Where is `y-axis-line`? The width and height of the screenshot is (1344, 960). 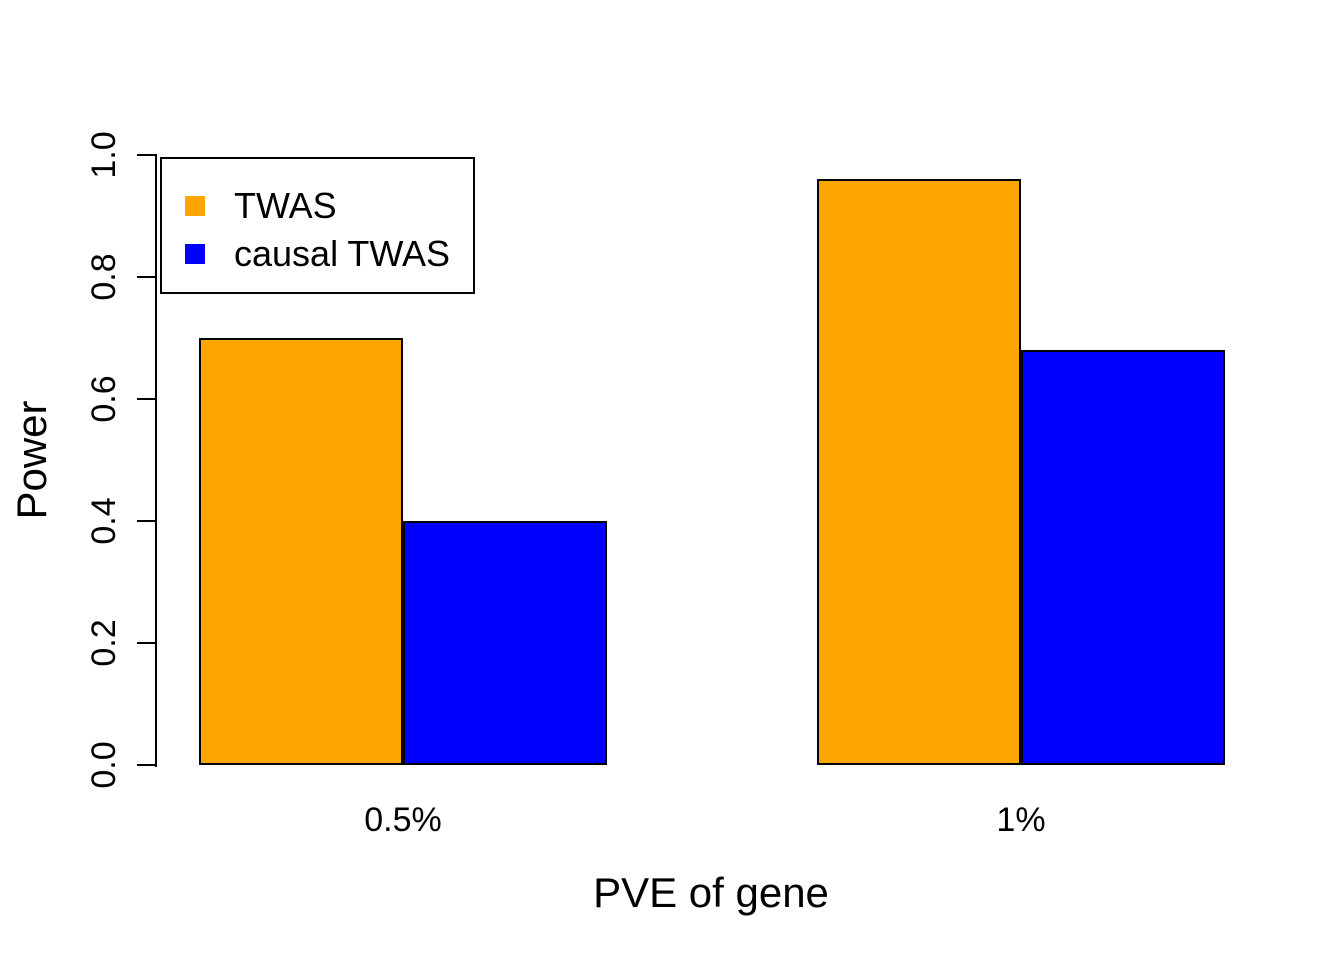 y-axis-line is located at coordinates (156, 460).